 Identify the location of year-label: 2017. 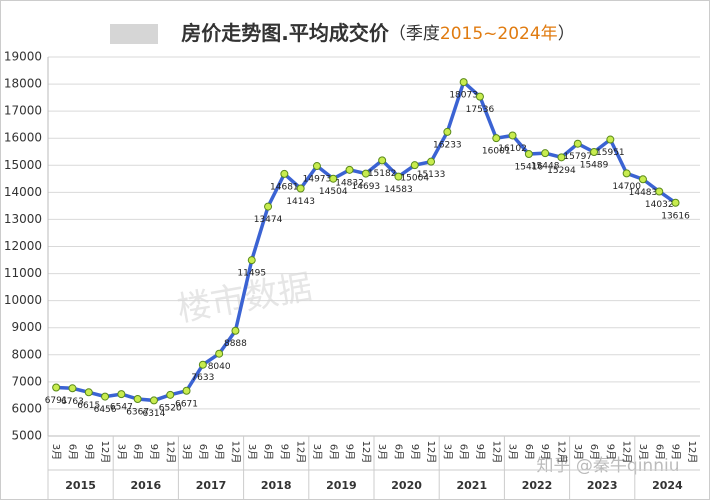
(211, 485).